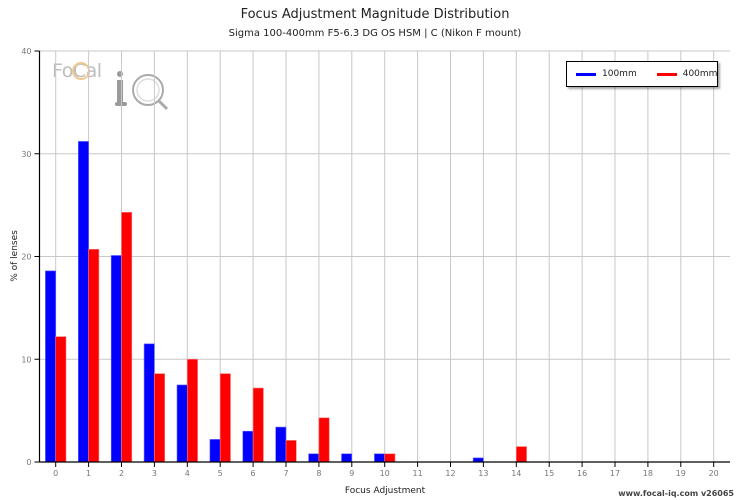 The width and height of the screenshot is (750, 500). Describe the element at coordinates (121, 473) in the screenshot. I see `x-tick-label: 2` at that location.